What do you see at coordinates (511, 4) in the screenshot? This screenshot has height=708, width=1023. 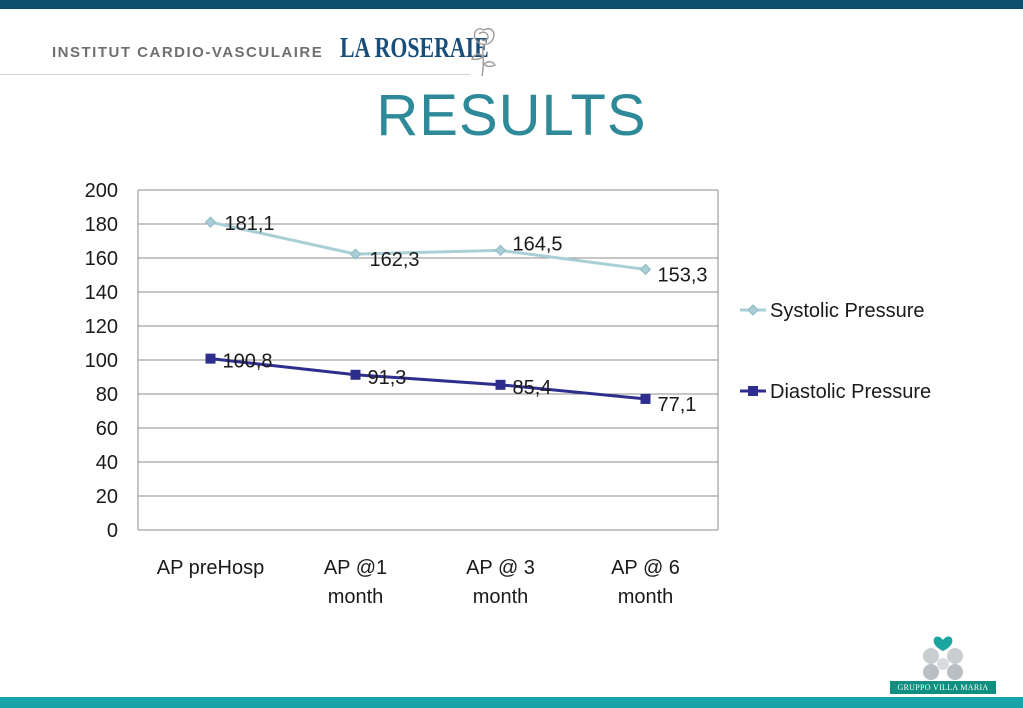 I see `top-accent-bar` at bounding box center [511, 4].